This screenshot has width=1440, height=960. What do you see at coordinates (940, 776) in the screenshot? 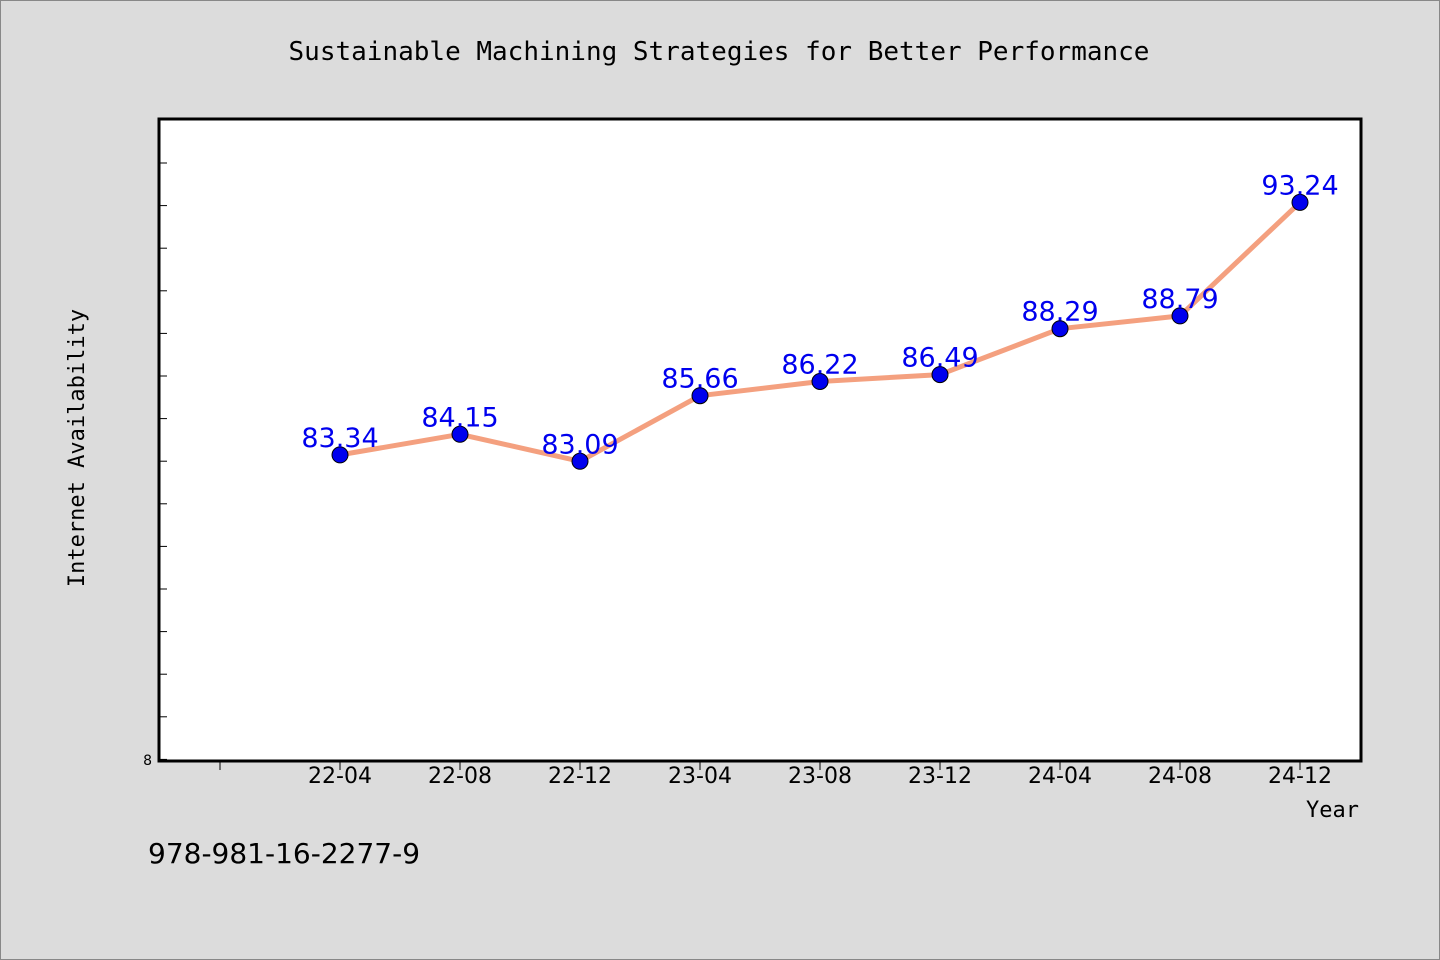
I see `x-tick-label: 23-12` at bounding box center [940, 776].